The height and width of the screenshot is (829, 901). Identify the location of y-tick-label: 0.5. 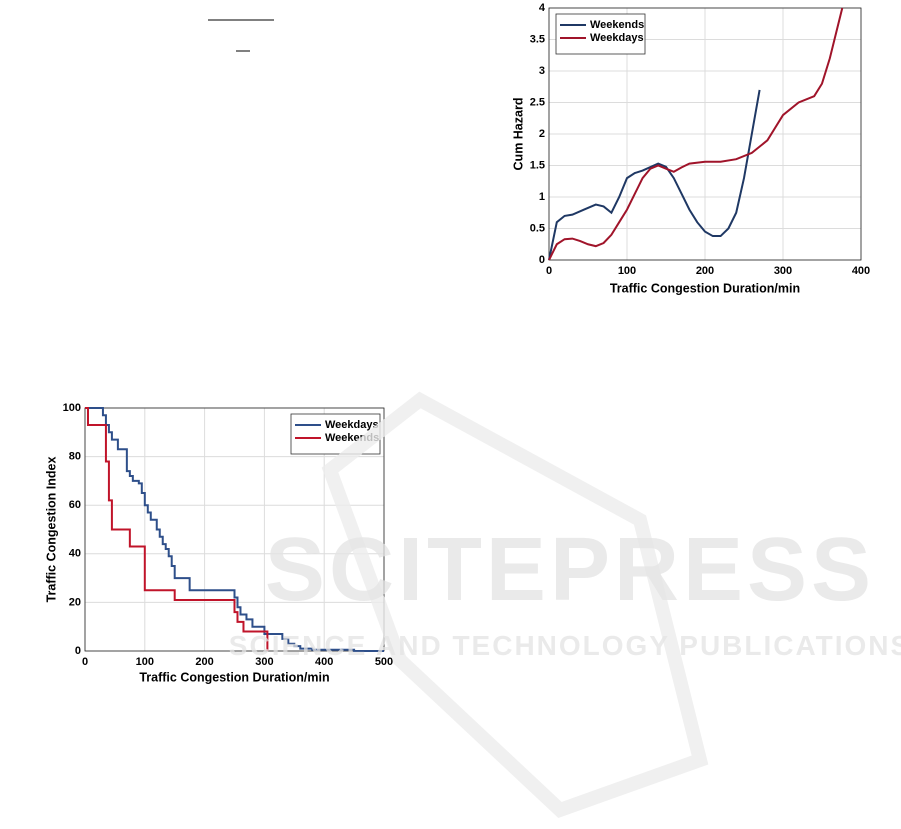
(537, 228).